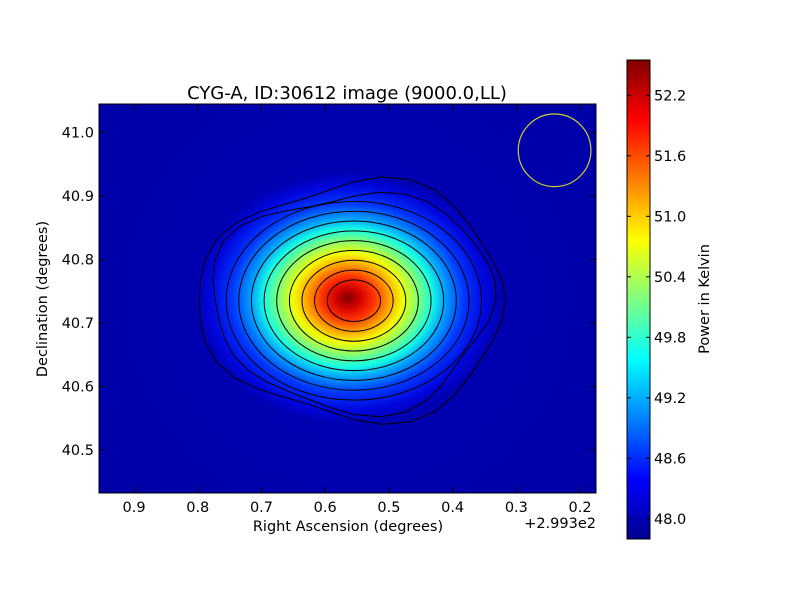 This screenshot has height=600, width=800. I want to click on x-tick-label: 0.8, so click(197, 508).